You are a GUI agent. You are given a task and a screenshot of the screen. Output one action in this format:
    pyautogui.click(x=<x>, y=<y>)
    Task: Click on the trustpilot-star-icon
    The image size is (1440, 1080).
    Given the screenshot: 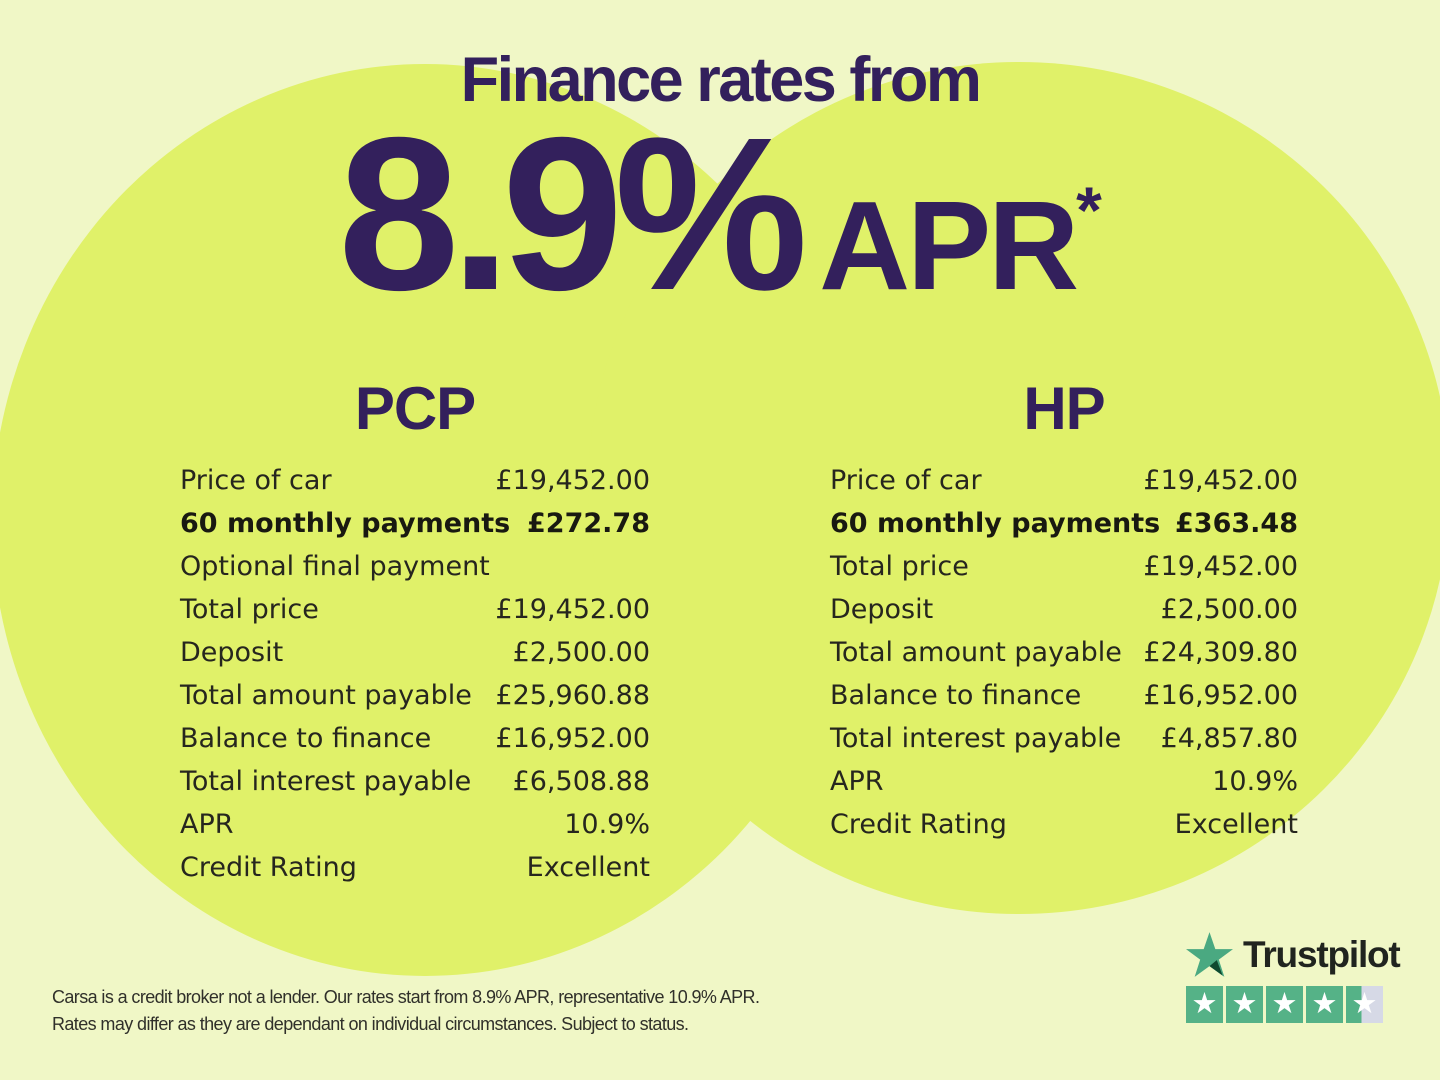 What is the action you would take?
    pyautogui.click(x=1209, y=954)
    